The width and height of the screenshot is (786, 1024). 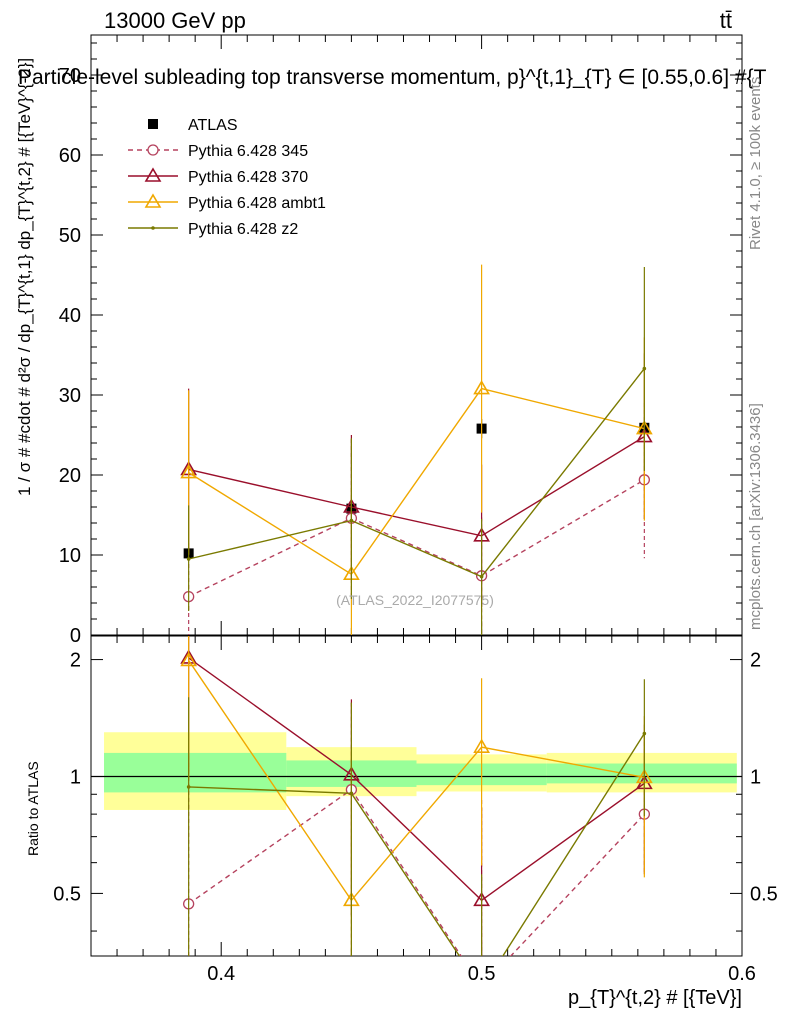 What do you see at coordinates (75, 636) in the screenshot?
I see `main-y-tick-label: 0` at bounding box center [75, 636].